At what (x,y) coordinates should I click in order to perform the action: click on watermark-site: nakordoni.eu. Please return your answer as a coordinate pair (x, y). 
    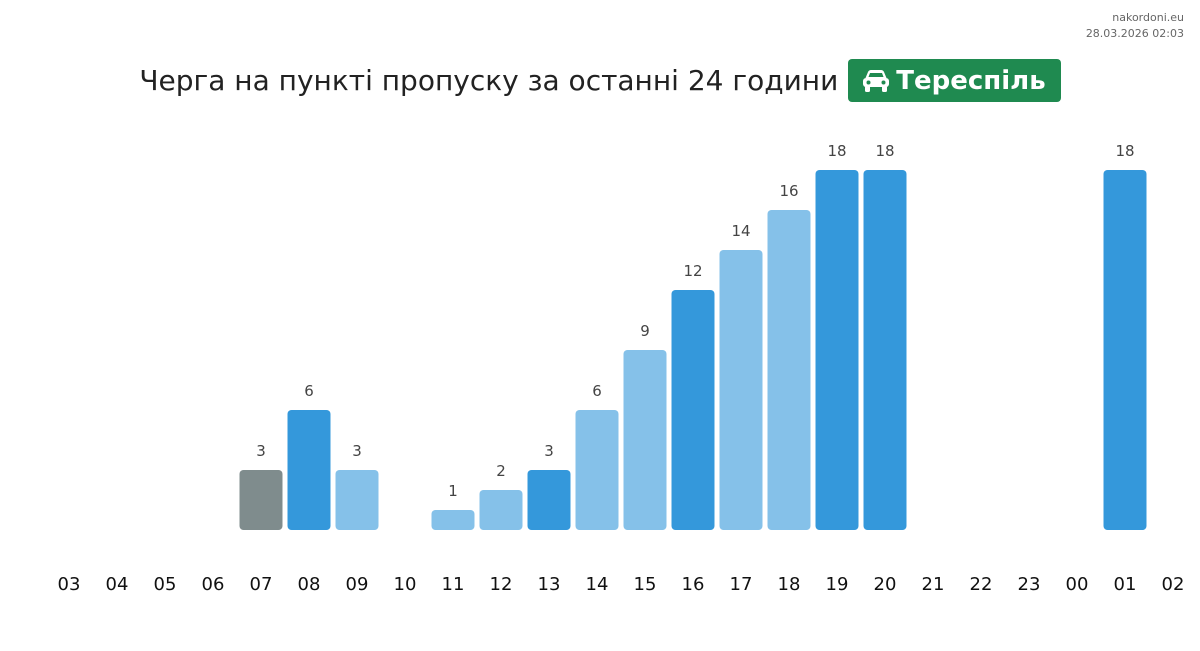
    Looking at the image, I should click on (1148, 17).